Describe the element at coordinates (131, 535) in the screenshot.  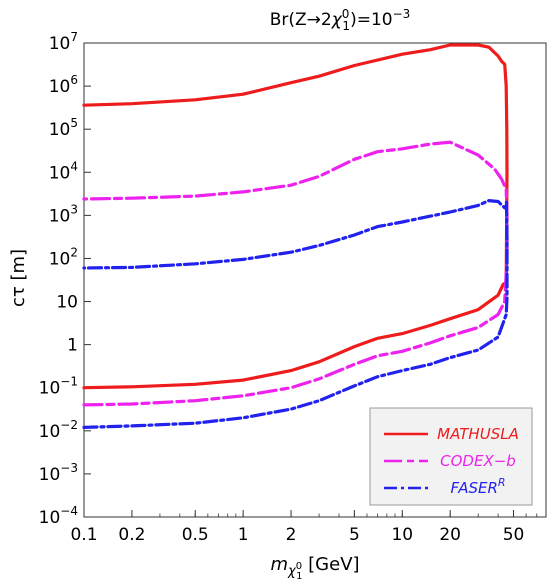
I see `x-tick-label-0-2: 0.2` at that location.